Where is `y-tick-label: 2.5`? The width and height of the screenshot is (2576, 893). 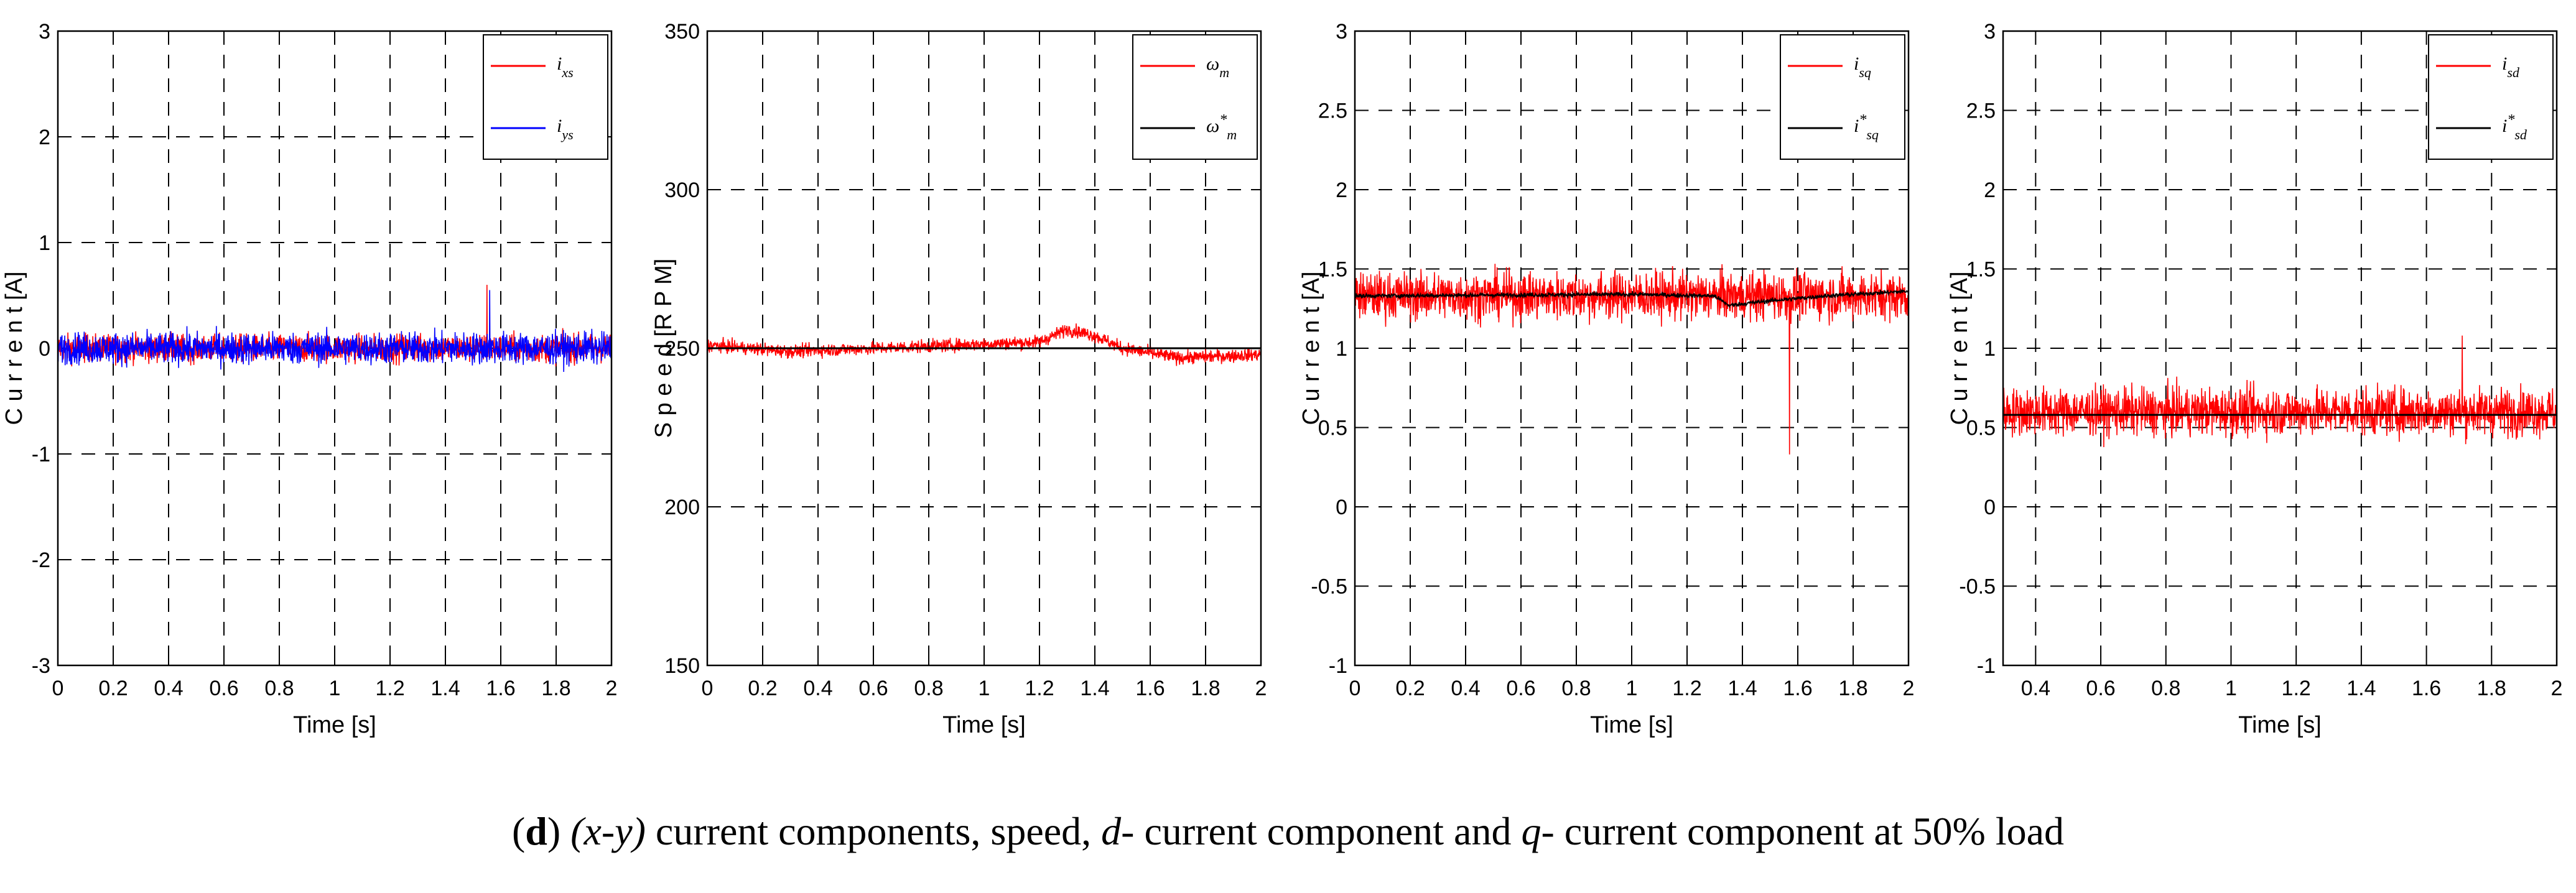 y-tick-label: 2.5 is located at coordinates (1332, 111).